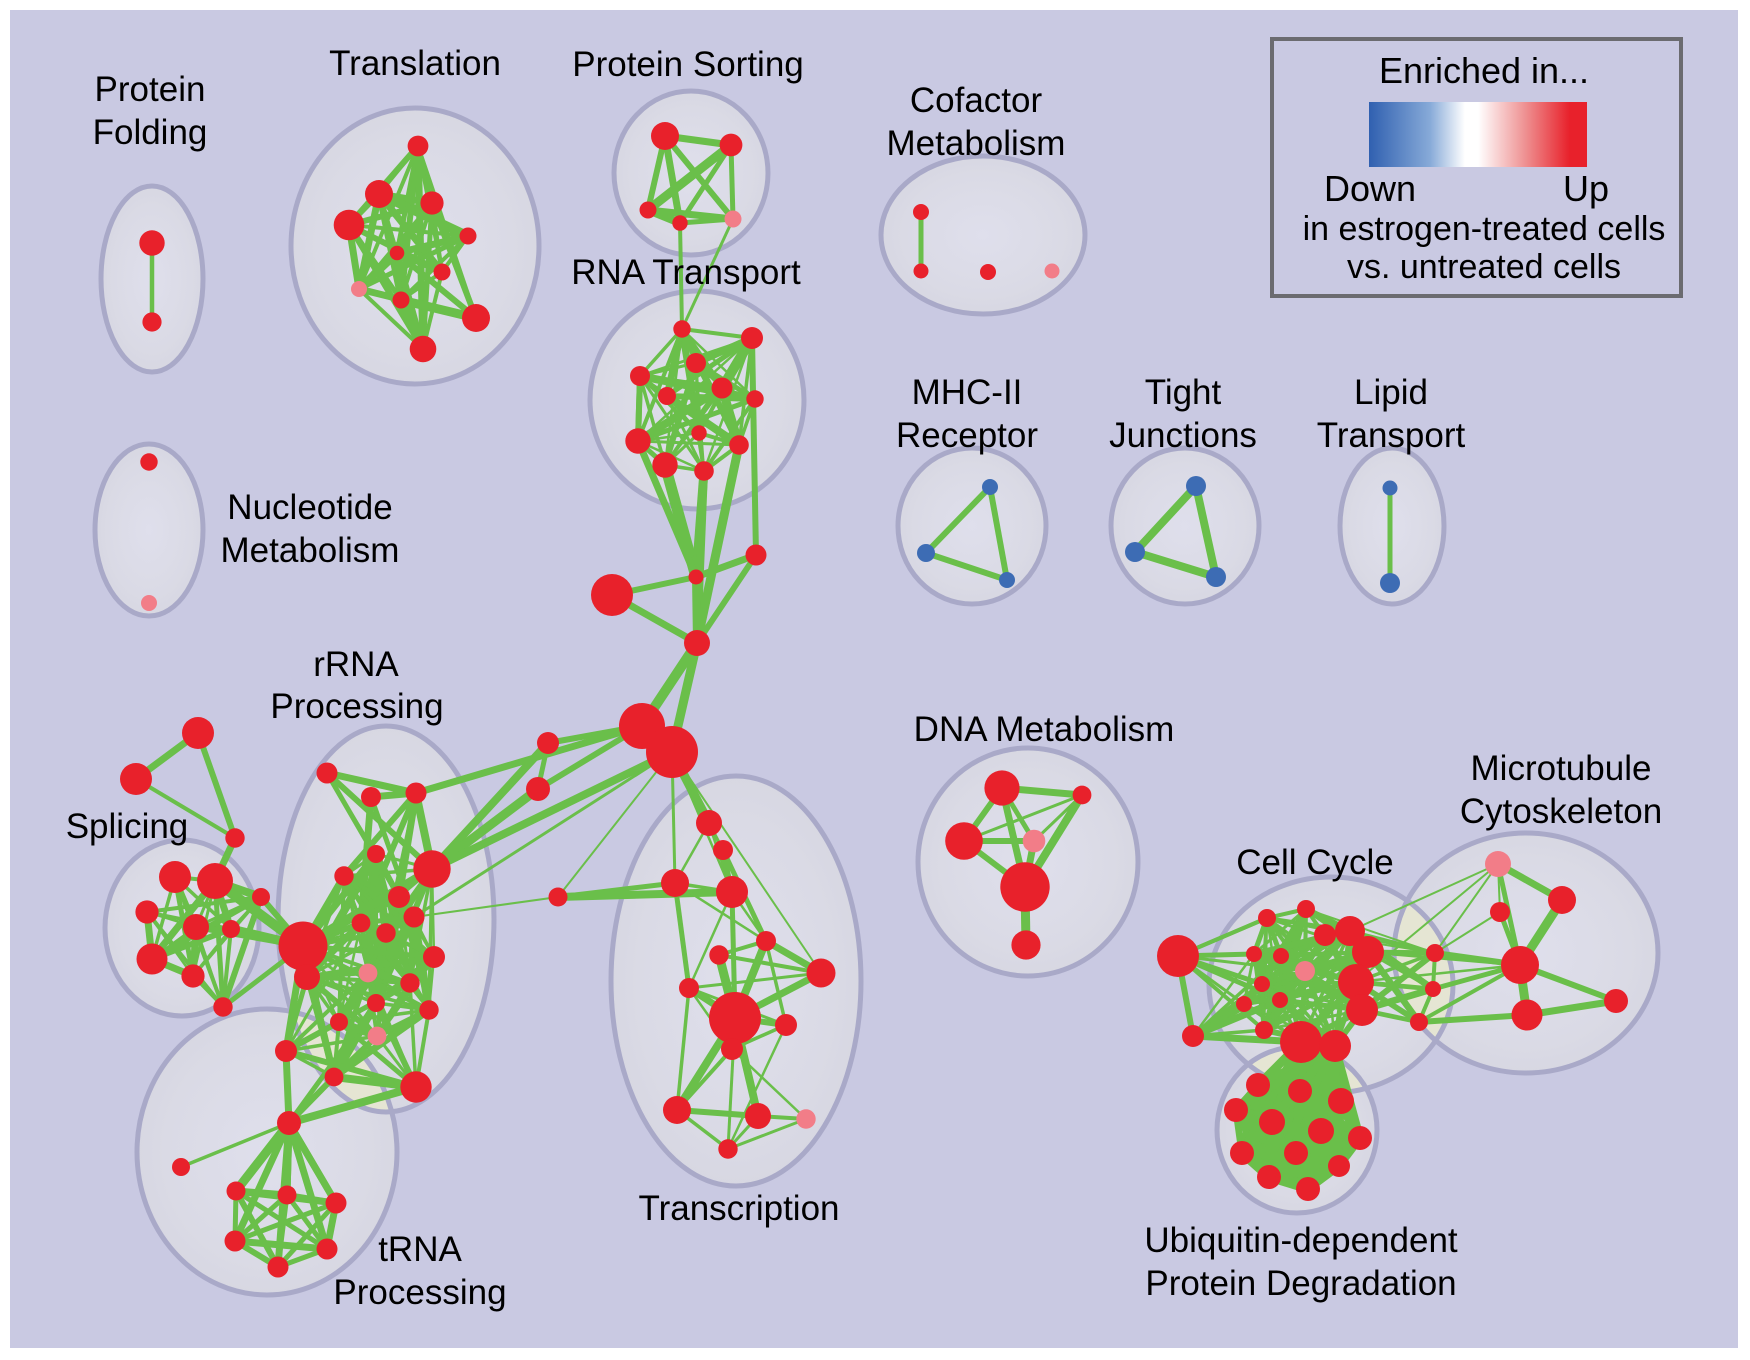 The height and width of the screenshot is (1360, 1750). What do you see at coordinates (1561, 811) in the screenshot?
I see `svg-text: Cytoskeleton` at bounding box center [1561, 811].